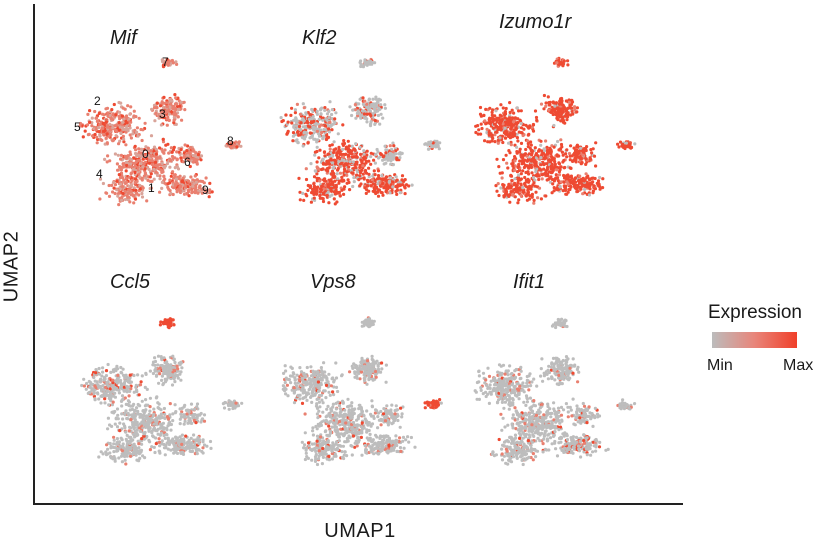 The width and height of the screenshot is (819, 549). What do you see at coordinates (362, 391) in the screenshot?
I see `umap-plot` at bounding box center [362, 391].